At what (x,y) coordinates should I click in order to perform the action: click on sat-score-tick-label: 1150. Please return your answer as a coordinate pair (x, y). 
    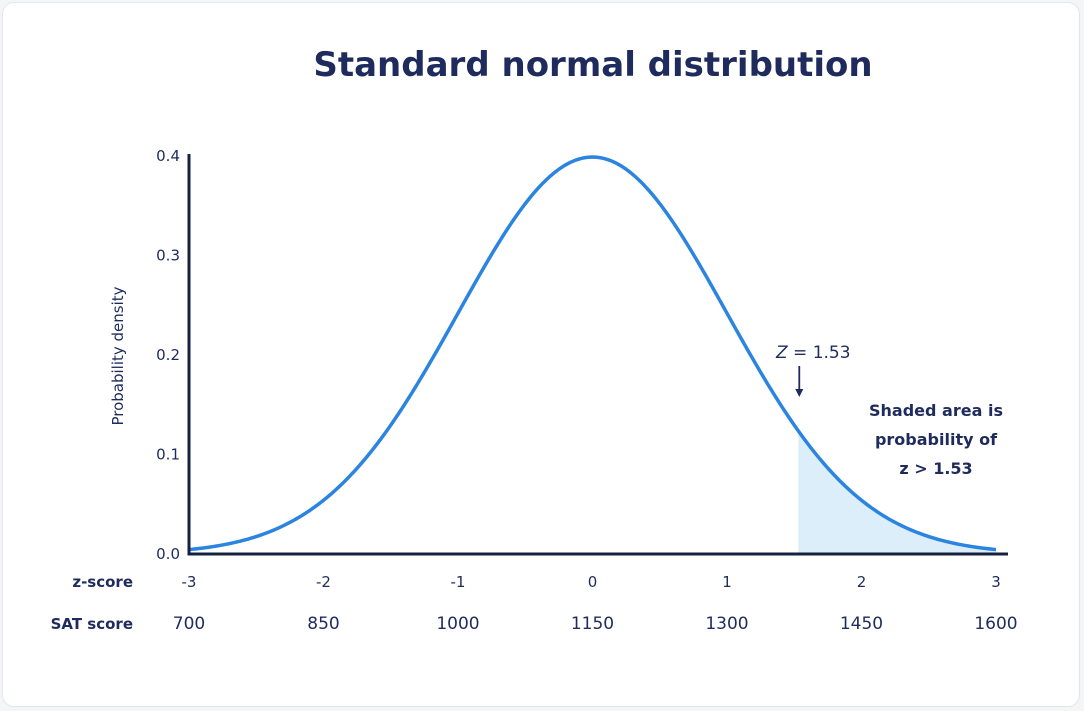
    Looking at the image, I should click on (592, 624).